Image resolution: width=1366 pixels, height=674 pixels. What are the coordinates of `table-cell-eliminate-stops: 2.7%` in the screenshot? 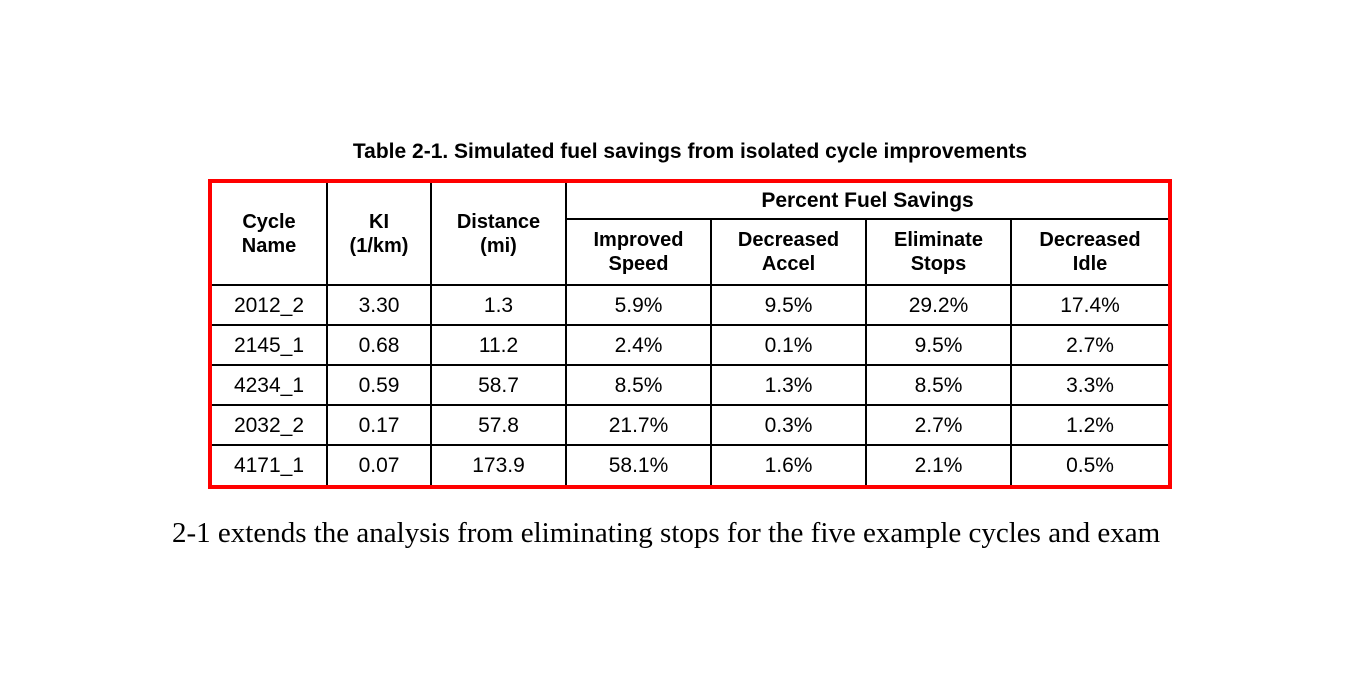 It's located at (938, 425).